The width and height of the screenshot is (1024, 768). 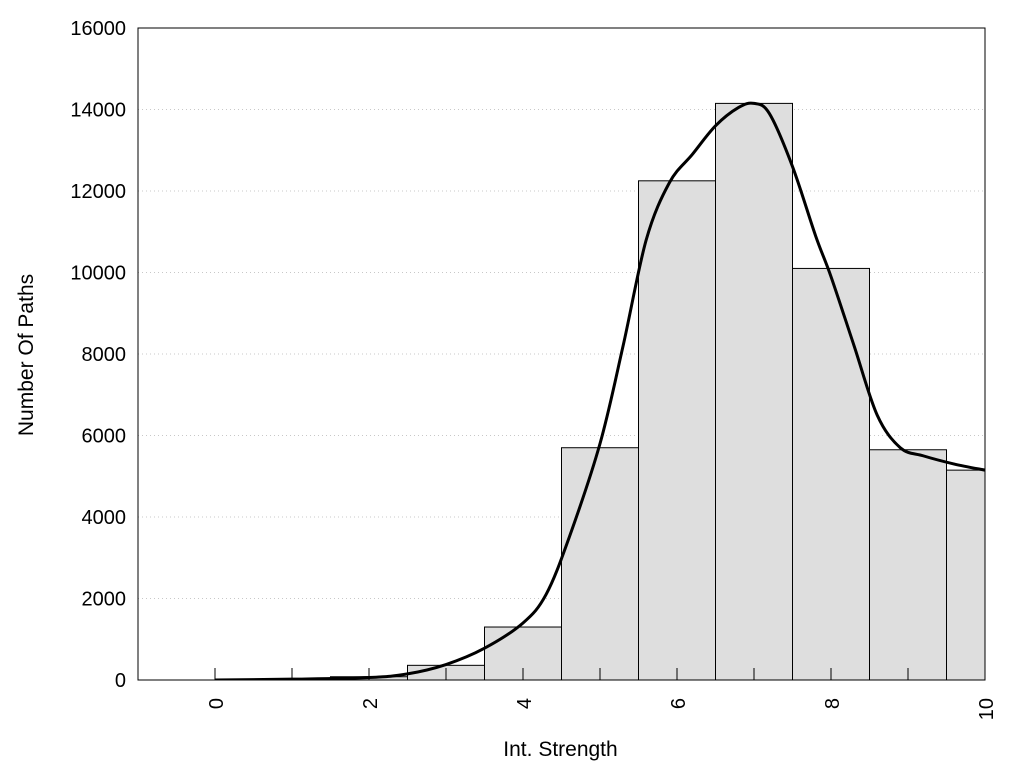 What do you see at coordinates (120, 681) in the screenshot?
I see `y-tick-label-0: 0` at bounding box center [120, 681].